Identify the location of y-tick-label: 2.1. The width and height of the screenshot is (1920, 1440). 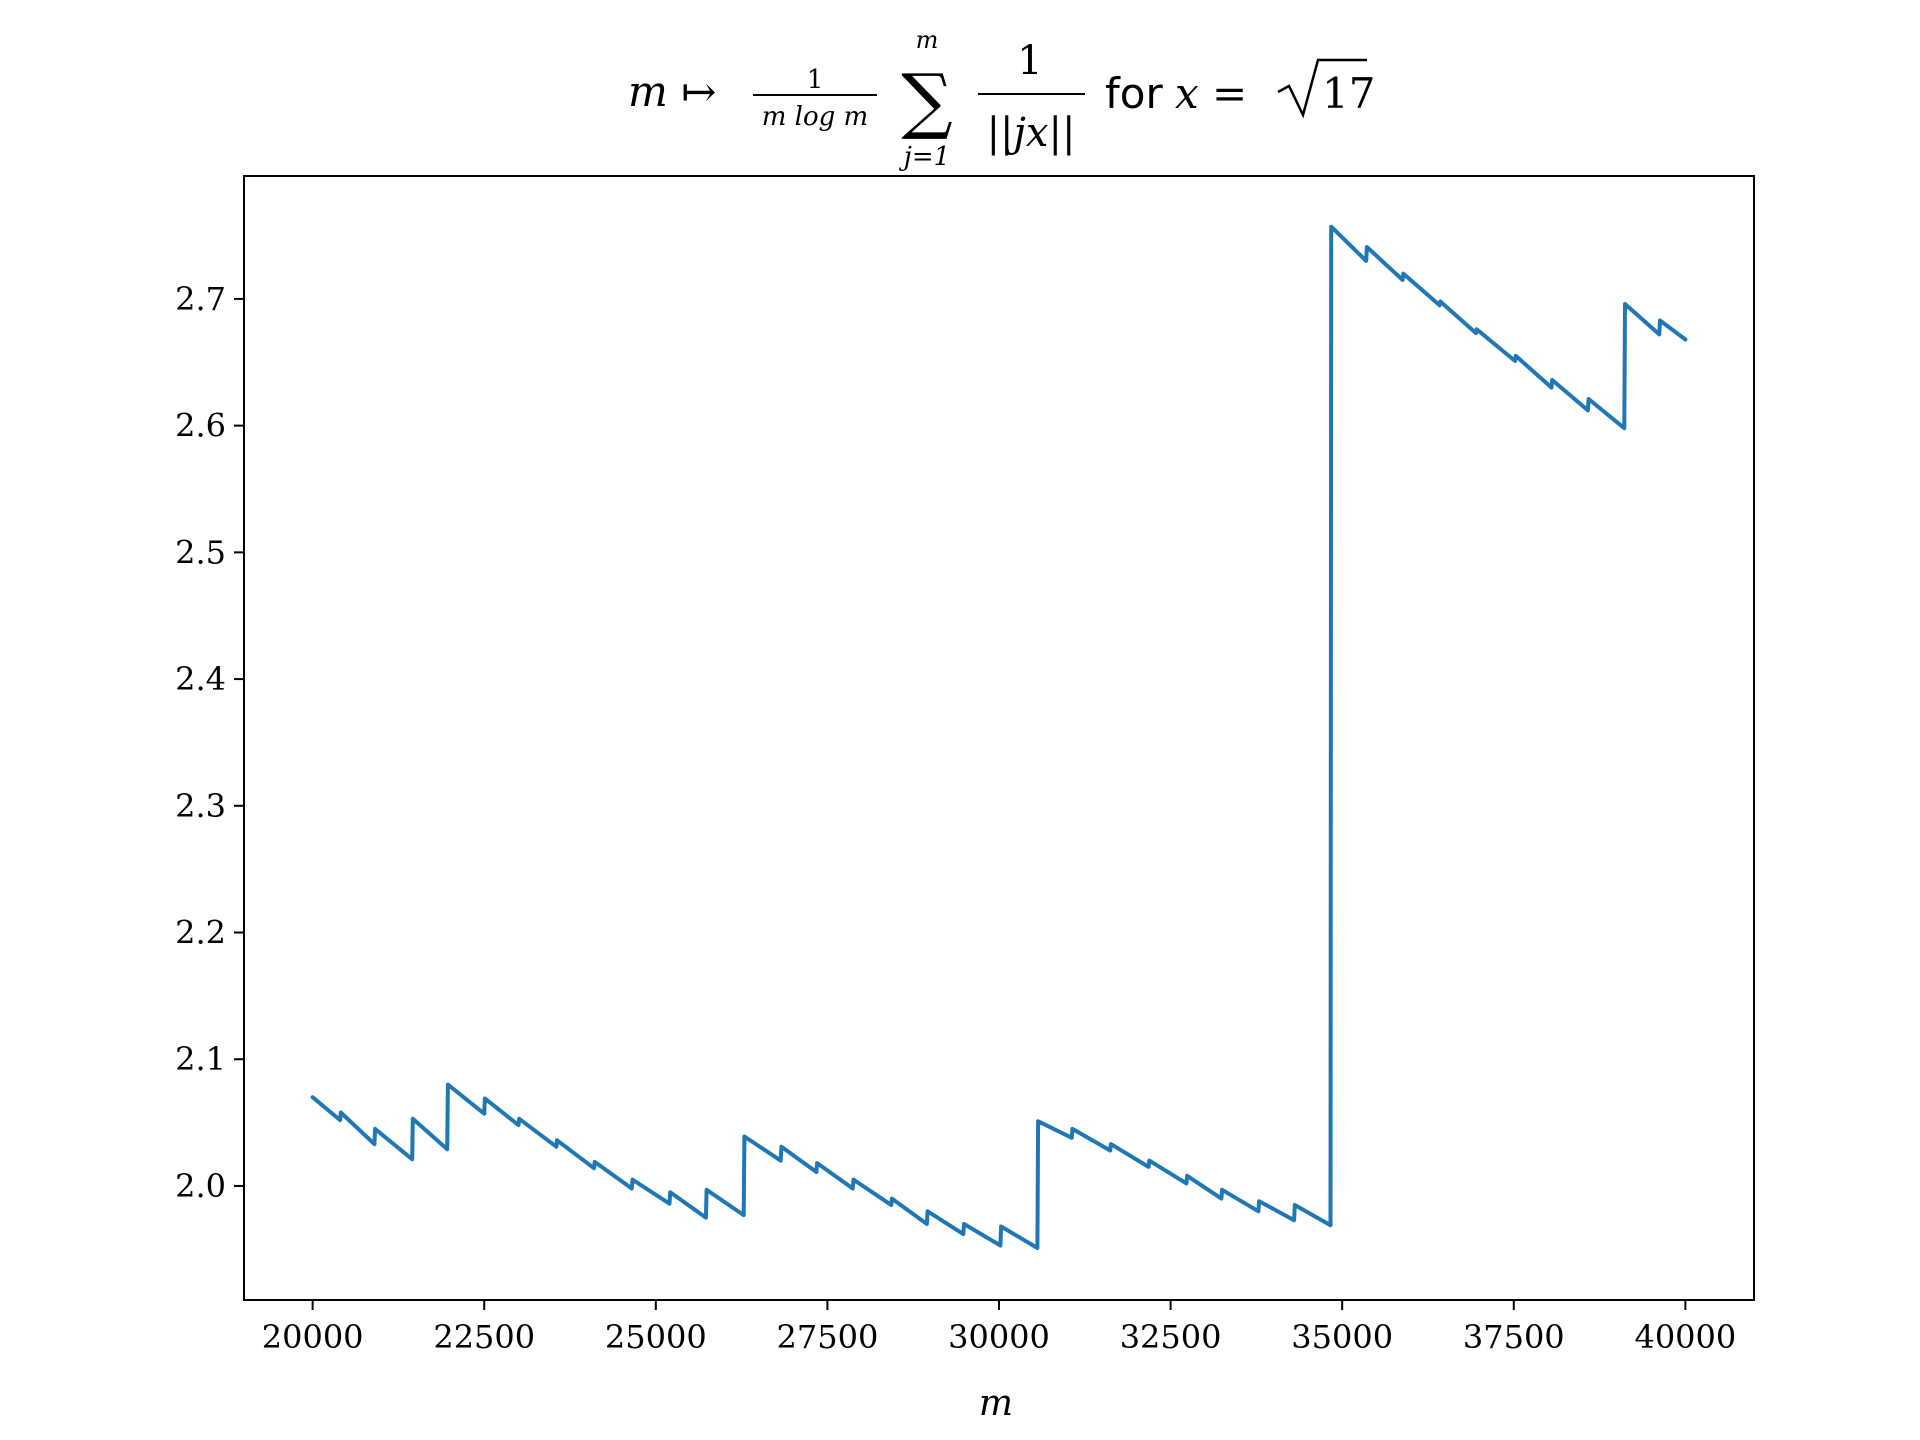
(200, 1059).